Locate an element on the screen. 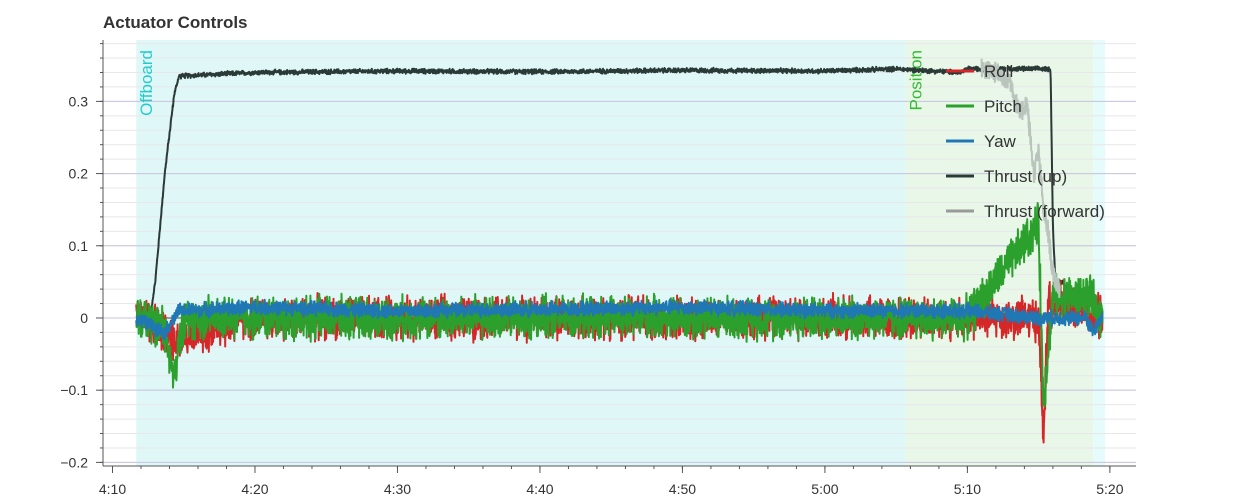  series-thrust-forward-overlay-line is located at coordinates (1020, 178).